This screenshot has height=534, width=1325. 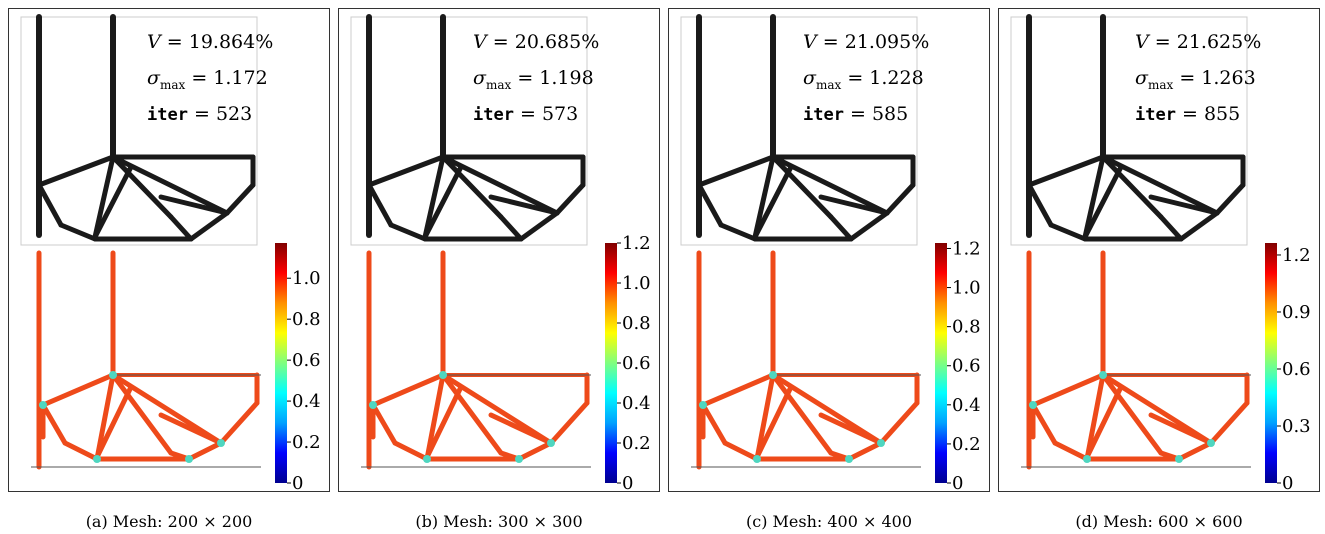 What do you see at coordinates (207, 79) in the screenshot?
I see `max-stress: σmax = 1.172` at bounding box center [207, 79].